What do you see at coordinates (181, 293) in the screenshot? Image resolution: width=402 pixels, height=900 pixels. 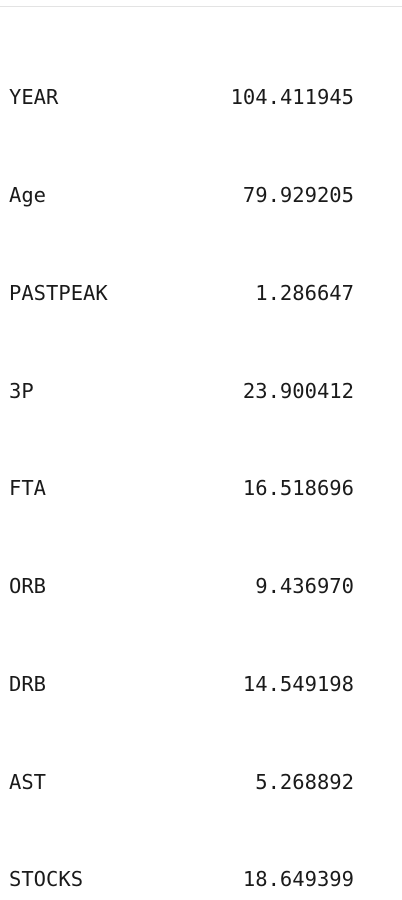 I see `series-row: PASTPEAK 1.286647` at bounding box center [181, 293].